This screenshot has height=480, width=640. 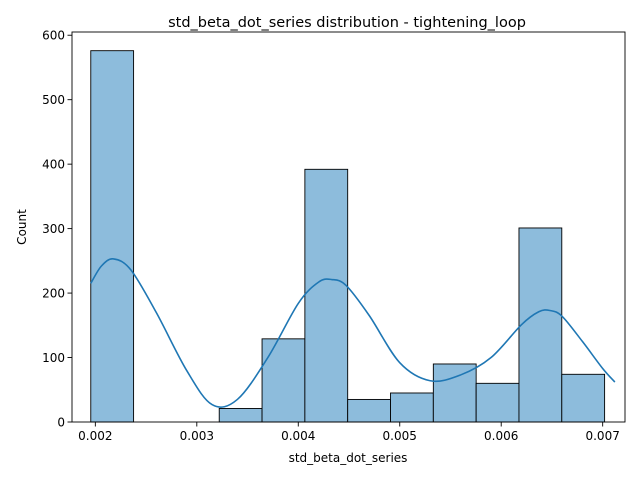 What do you see at coordinates (53, 164) in the screenshot?
I see `y-tick-label: 400` at bounding box center [53, 164].